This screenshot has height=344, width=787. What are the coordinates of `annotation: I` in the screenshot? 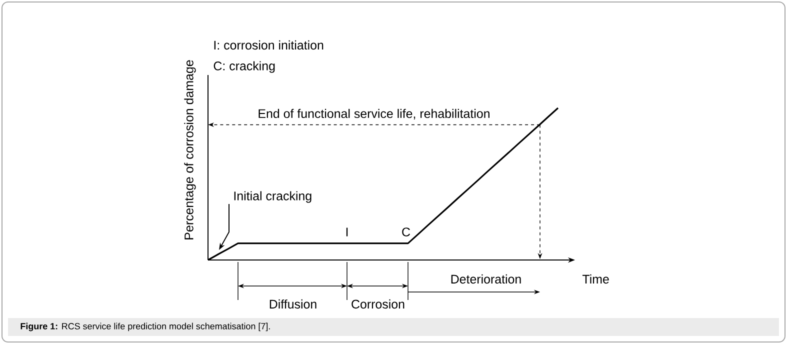 It's located at (347, 232).